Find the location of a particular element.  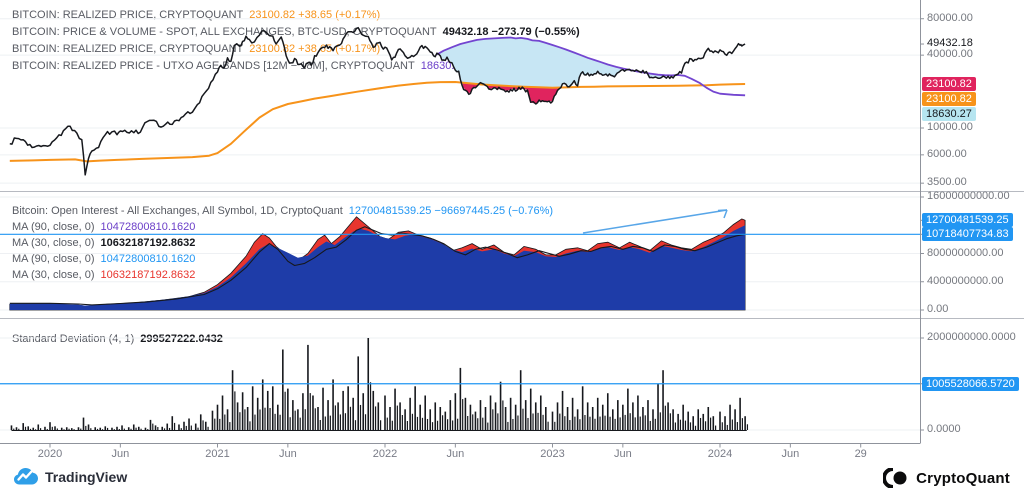

legend-series-value: 12700481539.25 −96697445.25 (−0.76%) is located at coordinates (451, 211).